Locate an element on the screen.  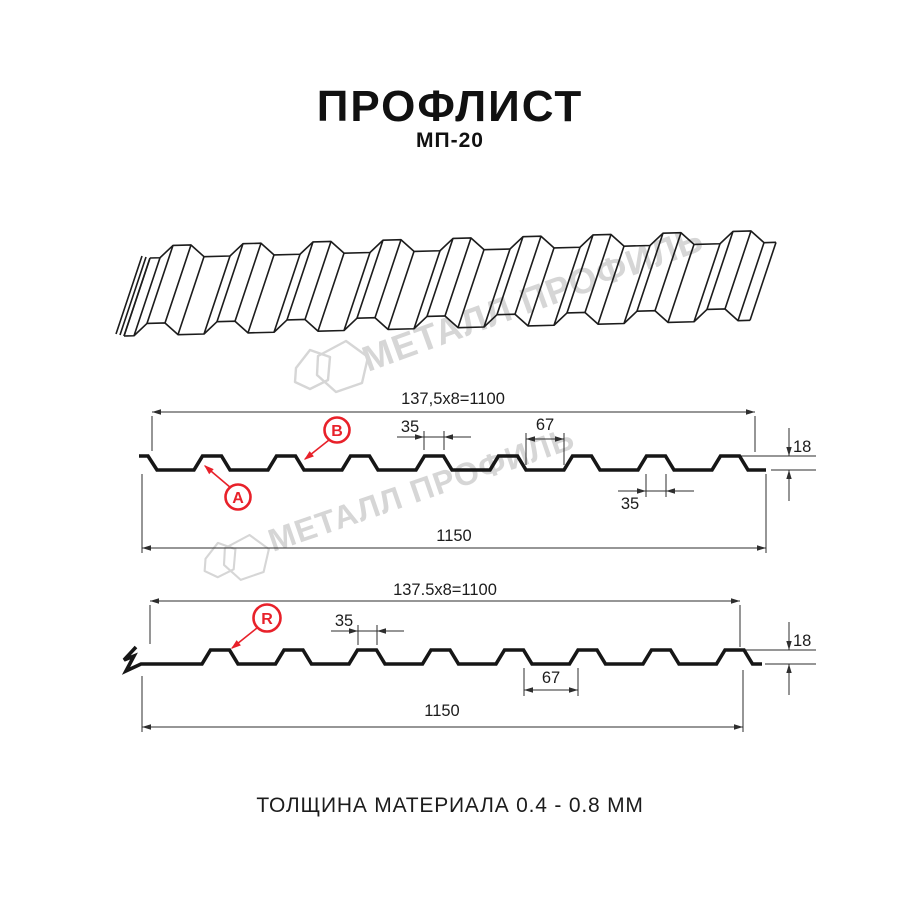
sheet-3d-view is located at coordinates (446, 283).